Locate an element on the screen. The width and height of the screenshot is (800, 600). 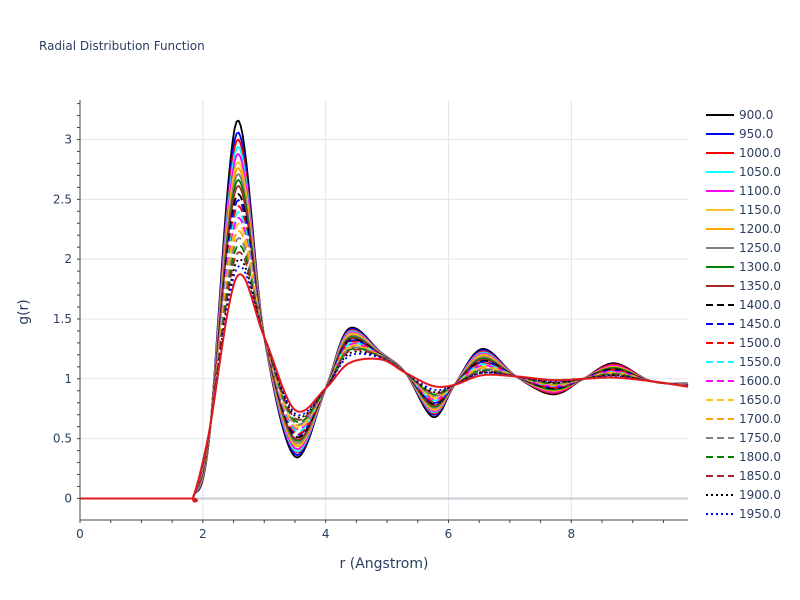
legend-label: 1100.0 is located at coordinates (760, 190).